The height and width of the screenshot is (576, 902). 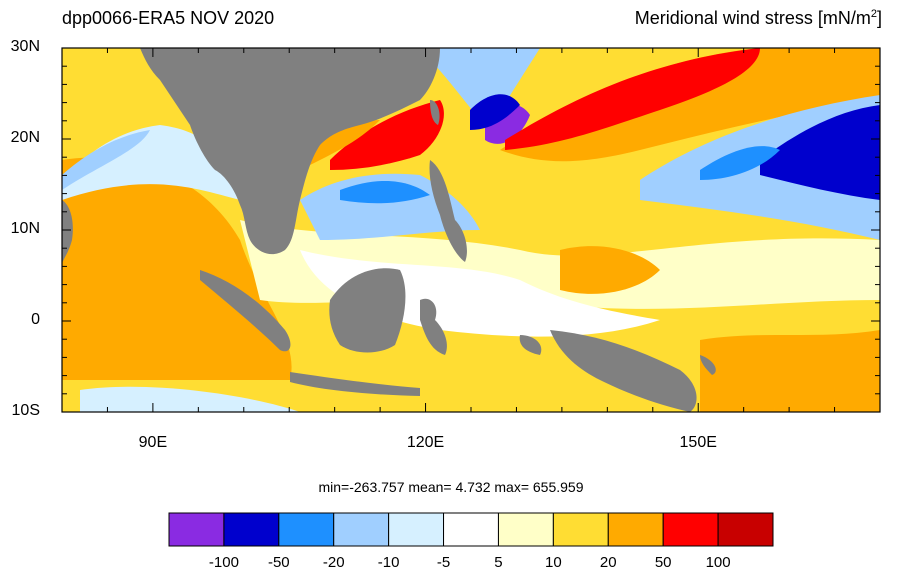 What do you see at coordinates (387, 135) in the screenshot?
I see `field-region-red-scs` at bounding box center [387, 135].